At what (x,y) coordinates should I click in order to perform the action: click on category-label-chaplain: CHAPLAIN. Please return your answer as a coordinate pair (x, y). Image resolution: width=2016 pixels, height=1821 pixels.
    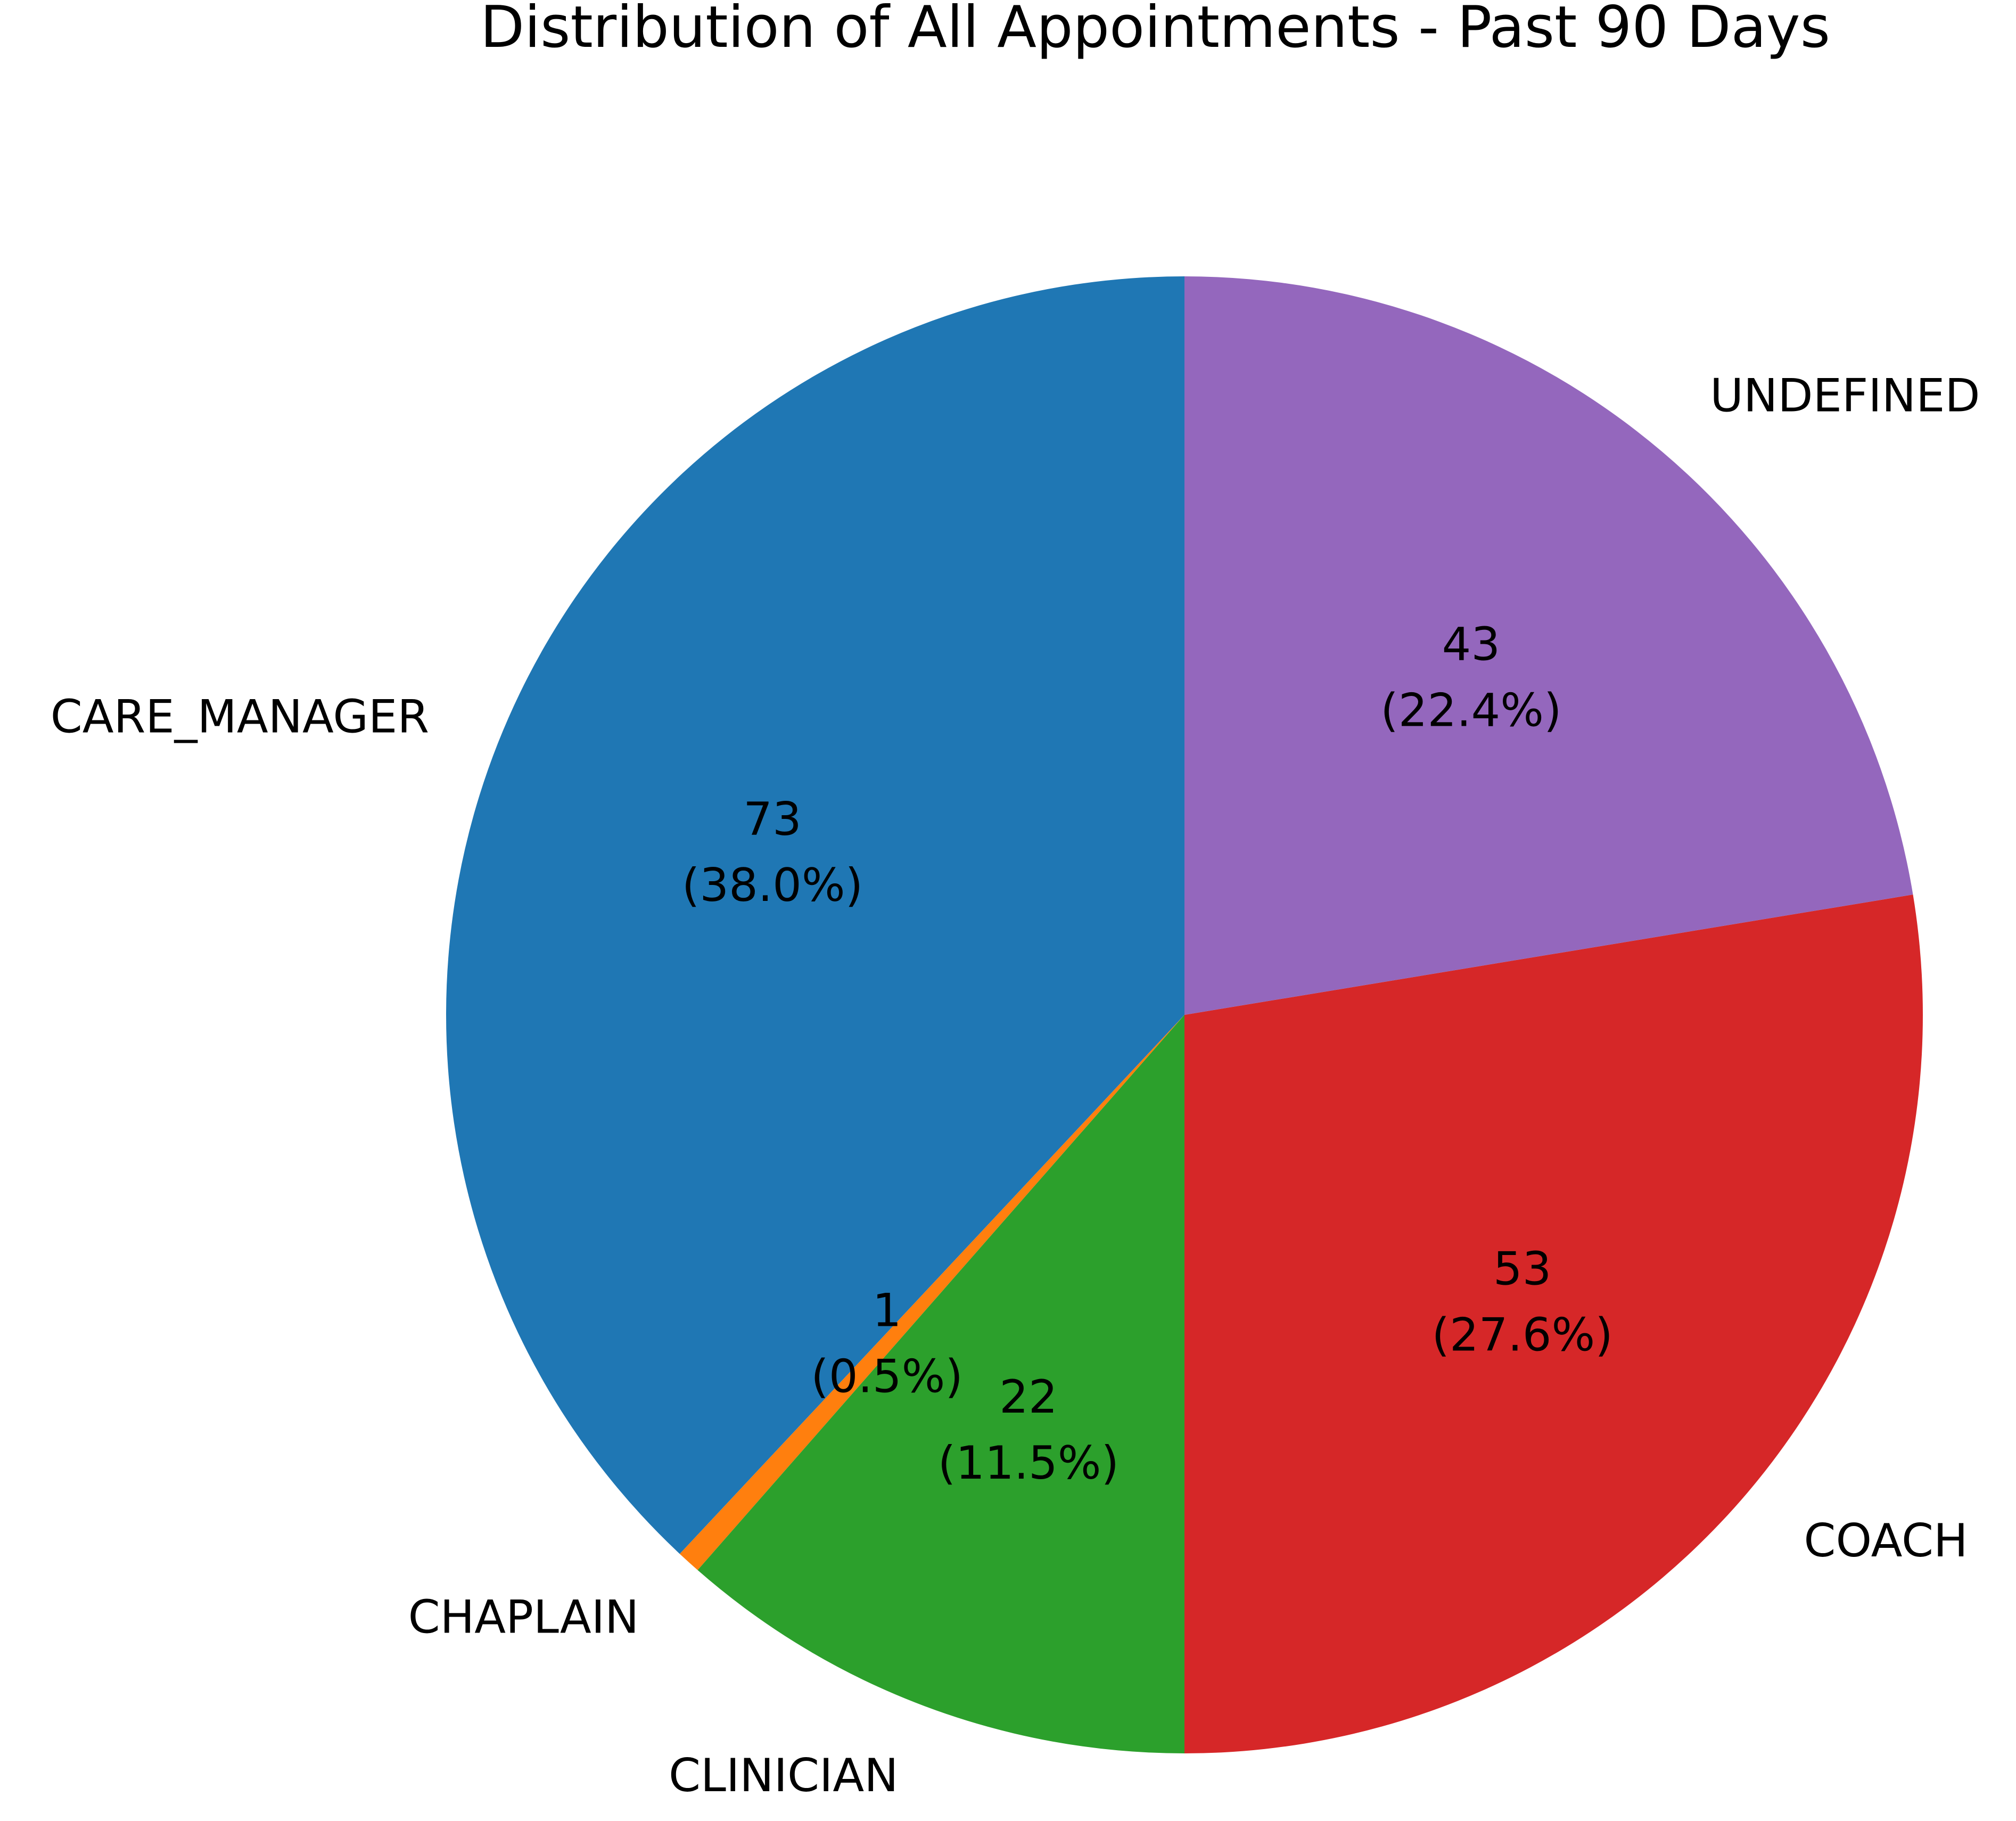
    Looking at the image, I should click on (523, 1617).